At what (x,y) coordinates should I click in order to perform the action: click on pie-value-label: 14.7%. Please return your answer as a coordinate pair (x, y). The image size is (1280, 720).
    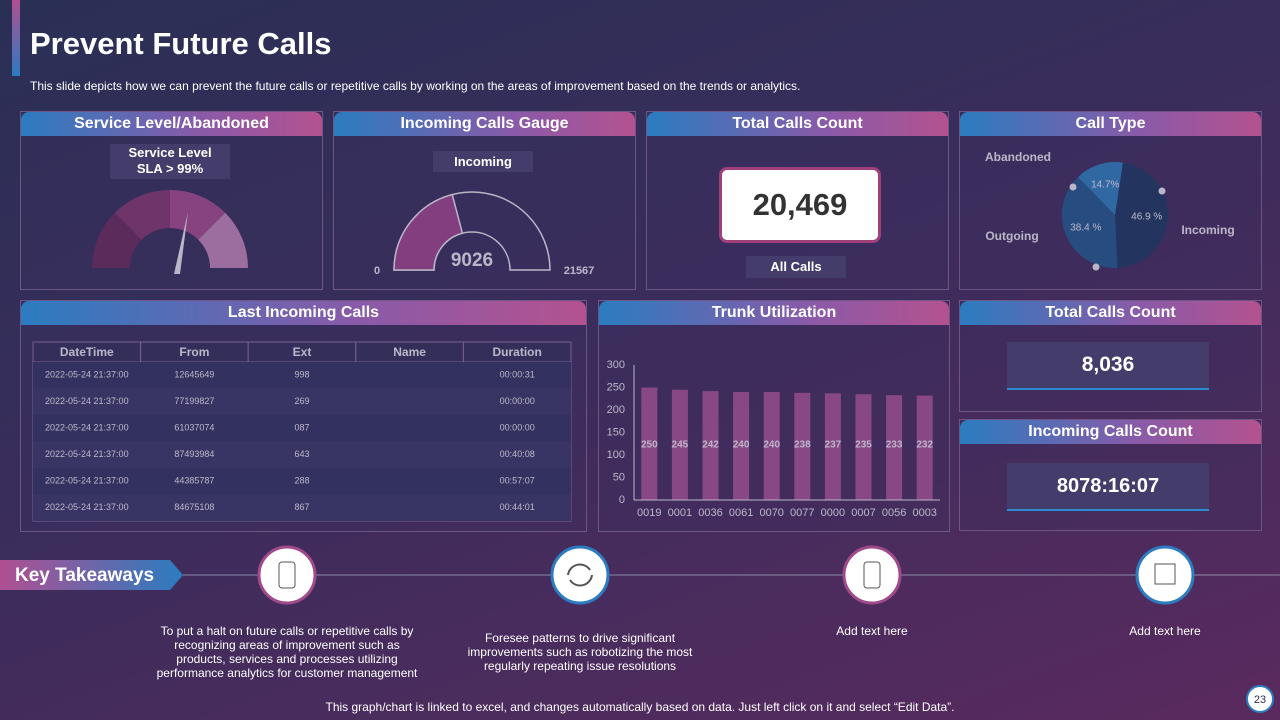
    Looking at the image, I should click on (1105, 184).